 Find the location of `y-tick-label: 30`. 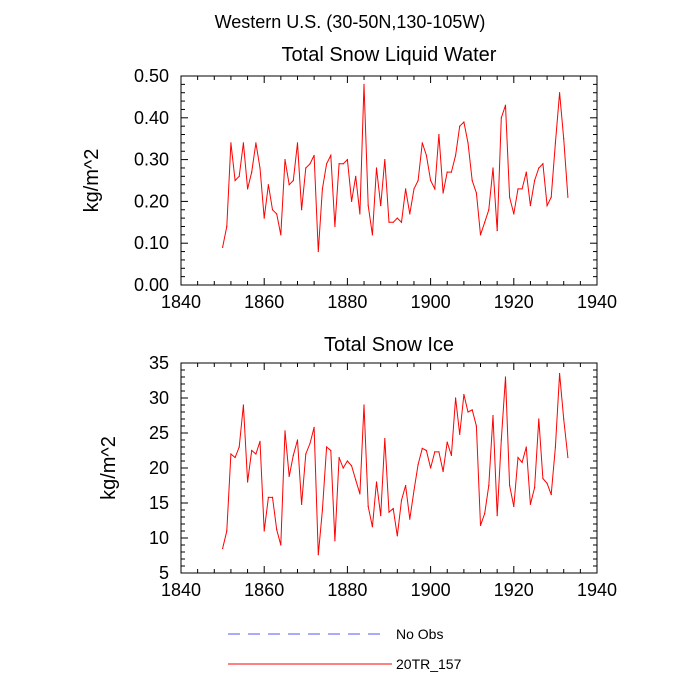

y-tick-label: 30 is located at coordinates (159, 398).